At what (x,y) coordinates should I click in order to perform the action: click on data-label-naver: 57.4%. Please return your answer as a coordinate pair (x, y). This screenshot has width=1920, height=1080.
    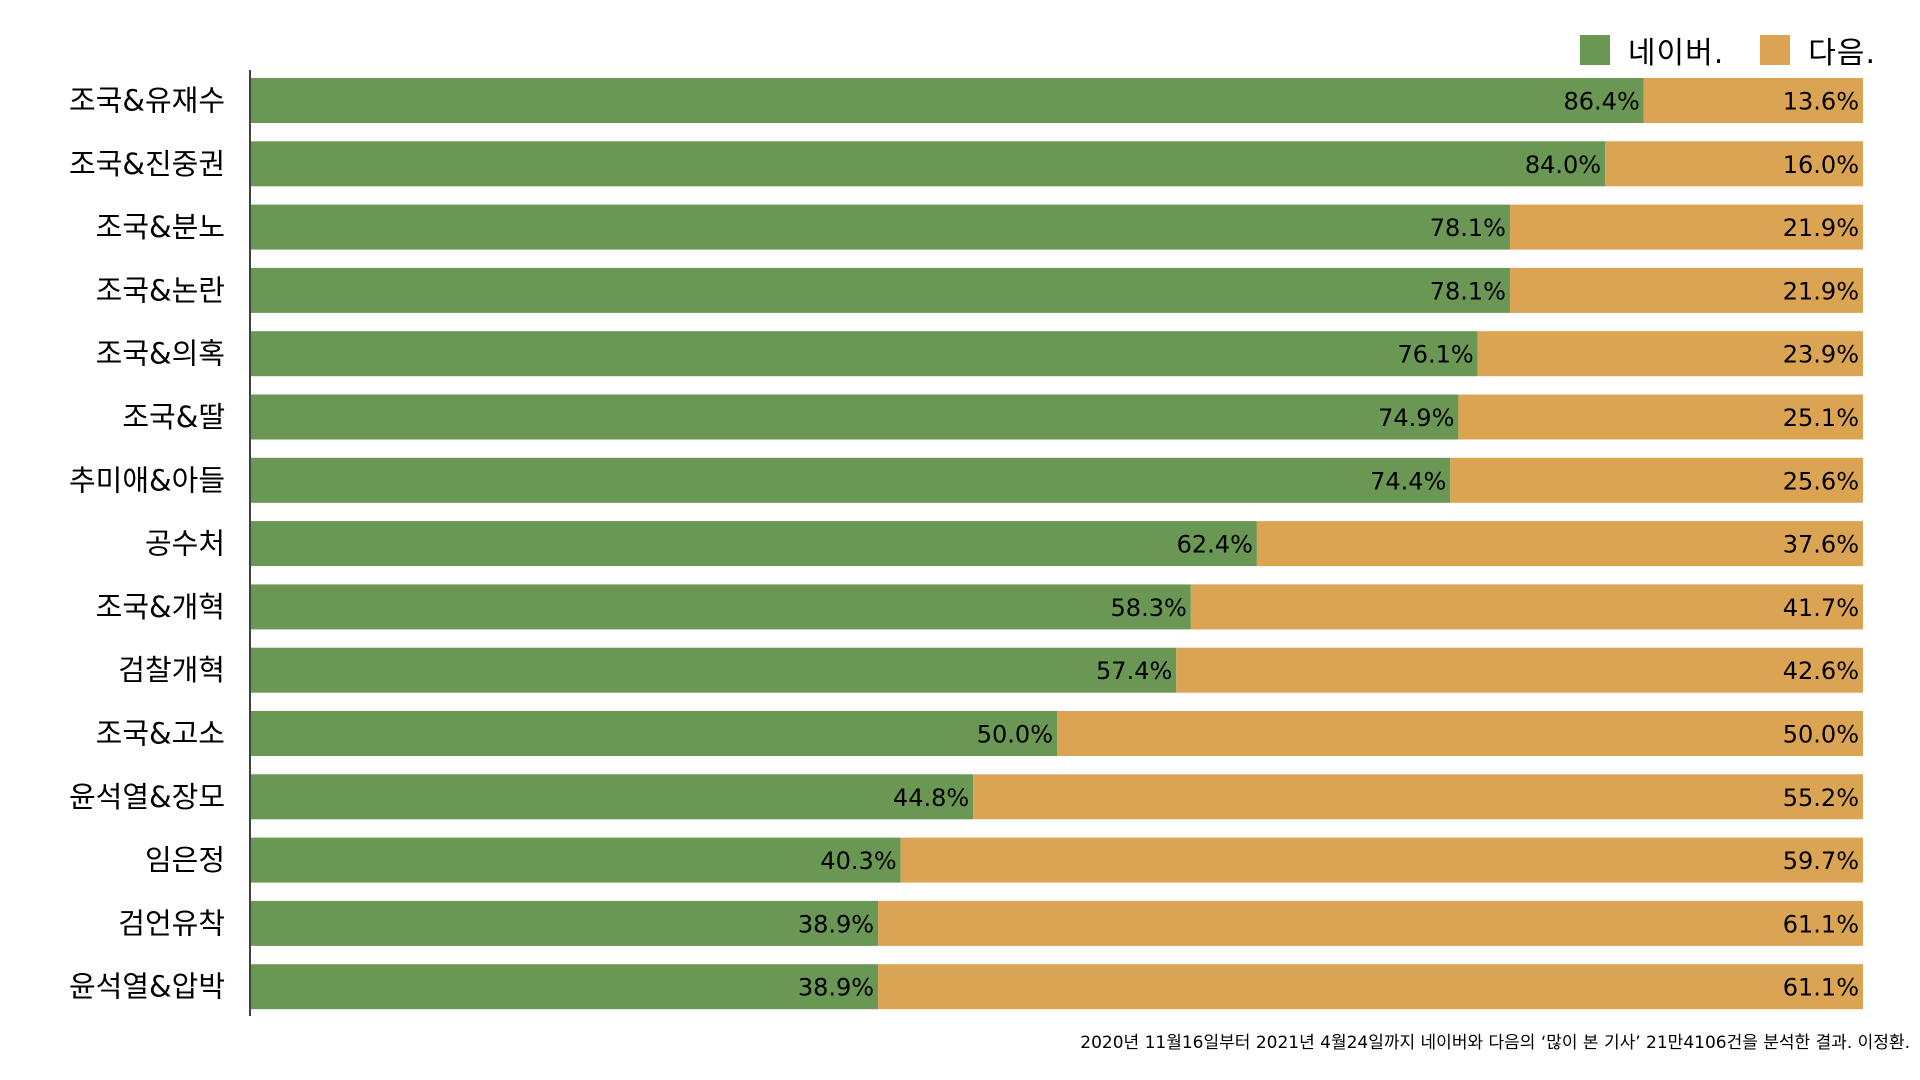
    Looking at the image, I should click on (1134, 671).